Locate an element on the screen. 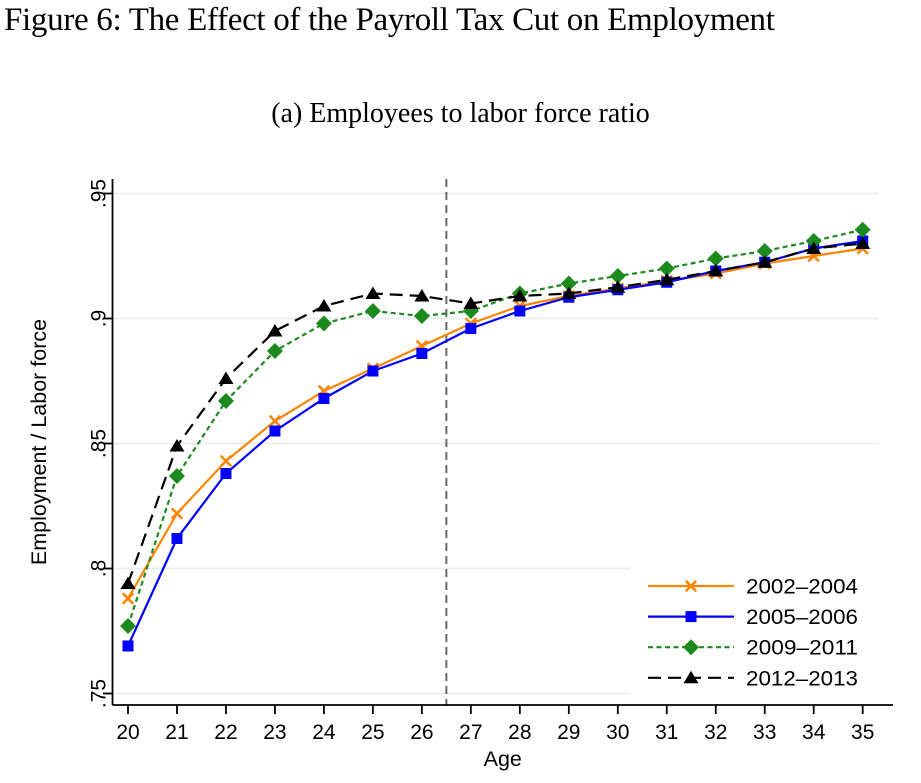 The width and height of the screenshot is (921, 783). x-tick-label: 33 is located at coordinates (764, 732).